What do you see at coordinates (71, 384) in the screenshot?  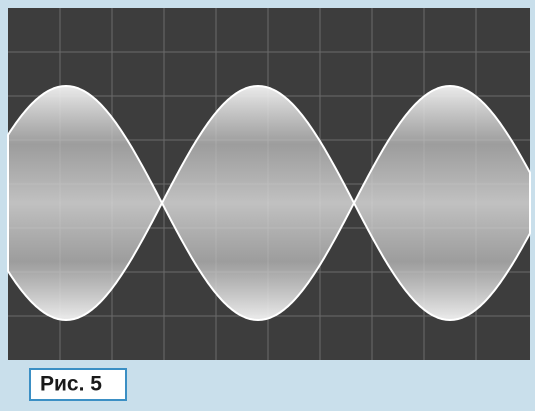 I see `figure-label: Рис. 5` at bounding box center [71, 384].